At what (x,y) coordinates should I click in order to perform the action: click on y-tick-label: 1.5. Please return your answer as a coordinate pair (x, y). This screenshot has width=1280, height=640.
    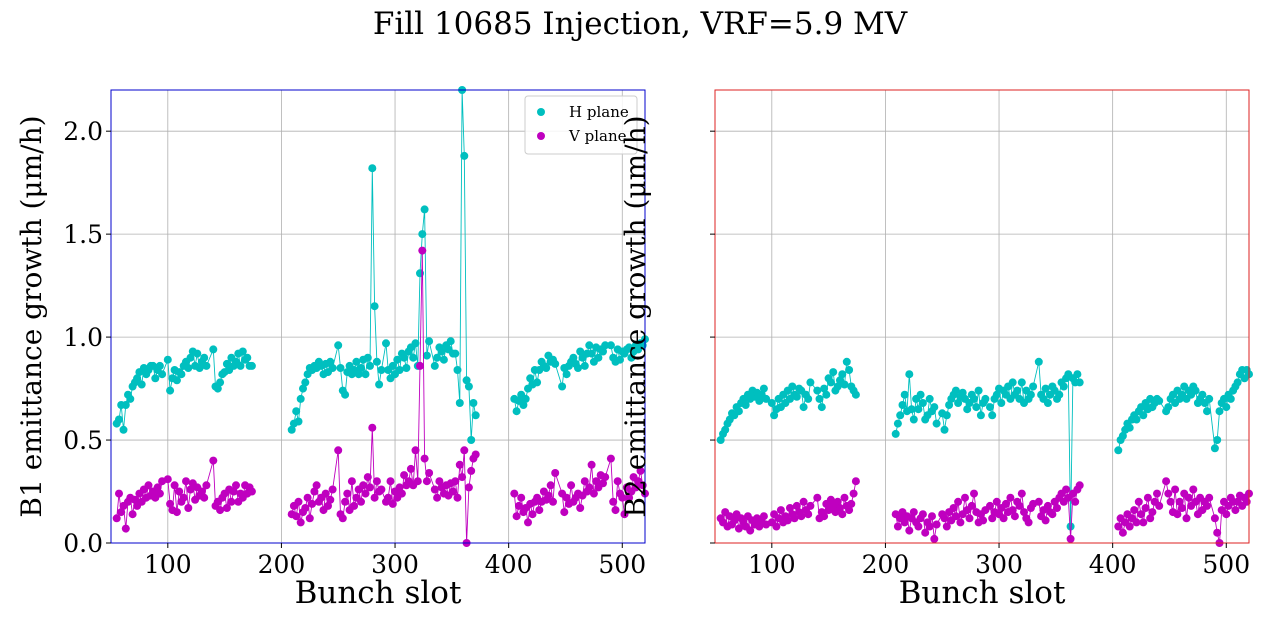
    Looking at the image, I should click on (83, 234).